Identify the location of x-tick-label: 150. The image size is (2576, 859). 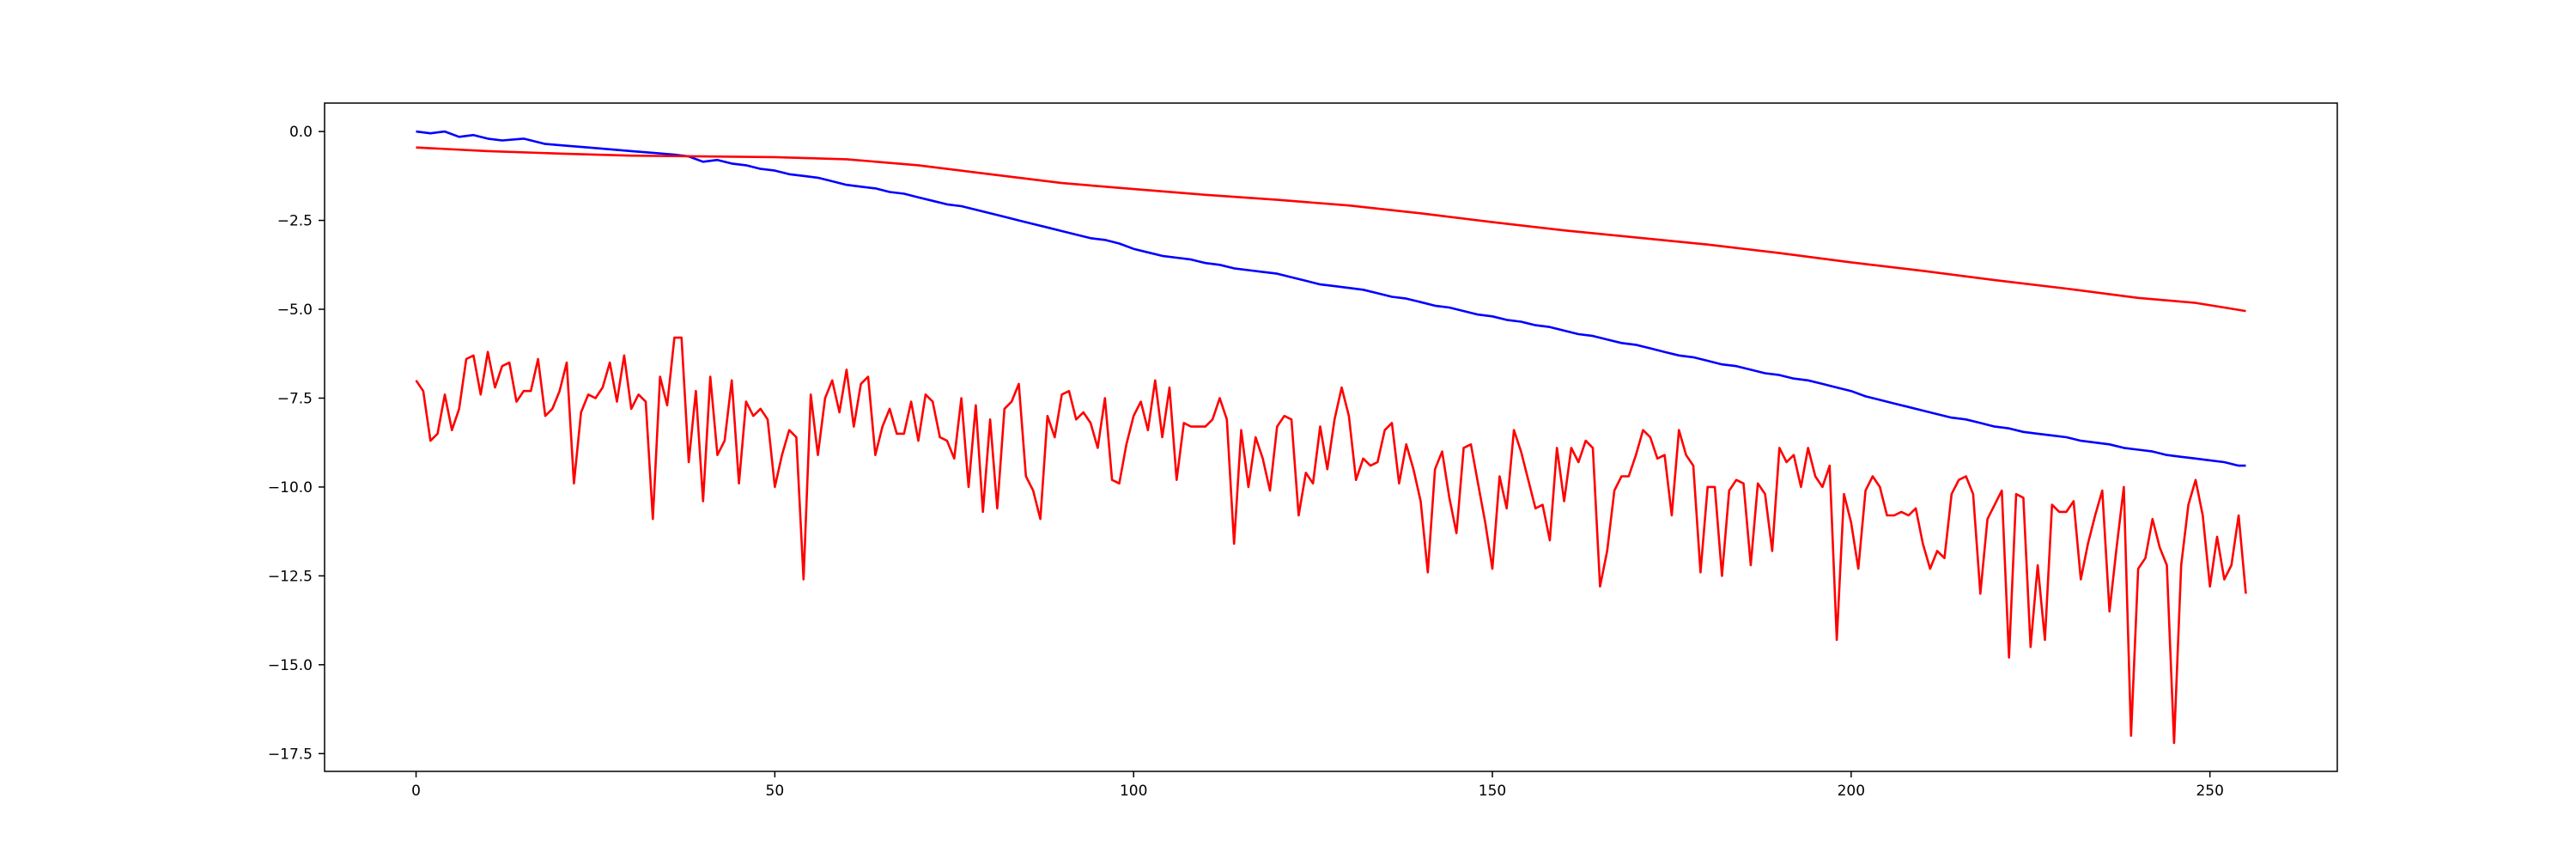
(1492, 791).